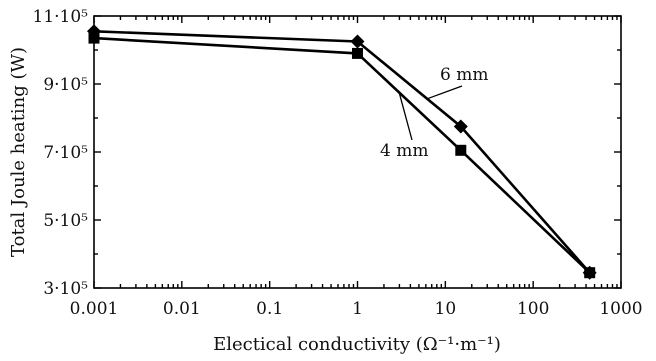 Image resolution: width=656 pixels, height=361 pixels. Describe the element at coordinates (18, 152) in the screenshot. I see `y-axis-label: Total Joule heating (W)` at that location.